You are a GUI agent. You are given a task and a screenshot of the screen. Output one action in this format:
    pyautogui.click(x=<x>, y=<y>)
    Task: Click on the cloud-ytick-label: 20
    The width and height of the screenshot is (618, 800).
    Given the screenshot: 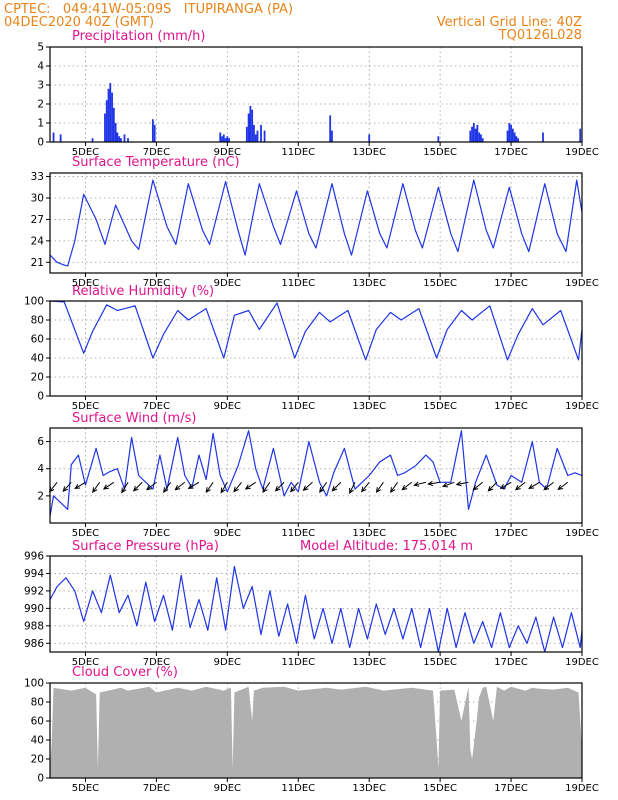 What is the action you would take?
    pyautogui.click(x=37, y=760)
    